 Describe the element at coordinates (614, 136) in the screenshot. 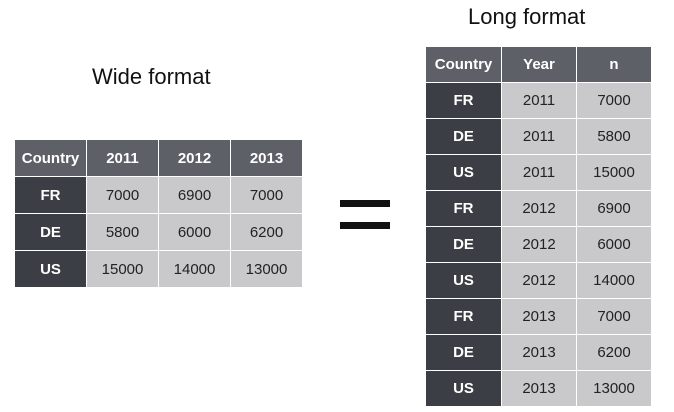

I see `count-cell: 5800` at that location.